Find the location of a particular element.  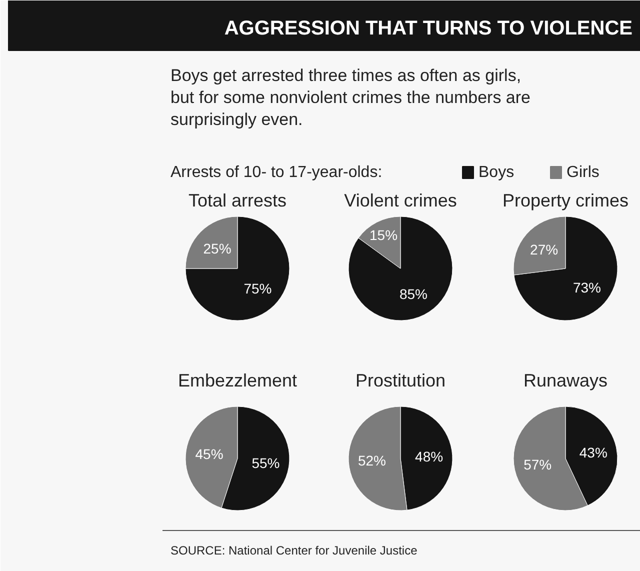

text: Total arrests is located at coordinates (237, 200).